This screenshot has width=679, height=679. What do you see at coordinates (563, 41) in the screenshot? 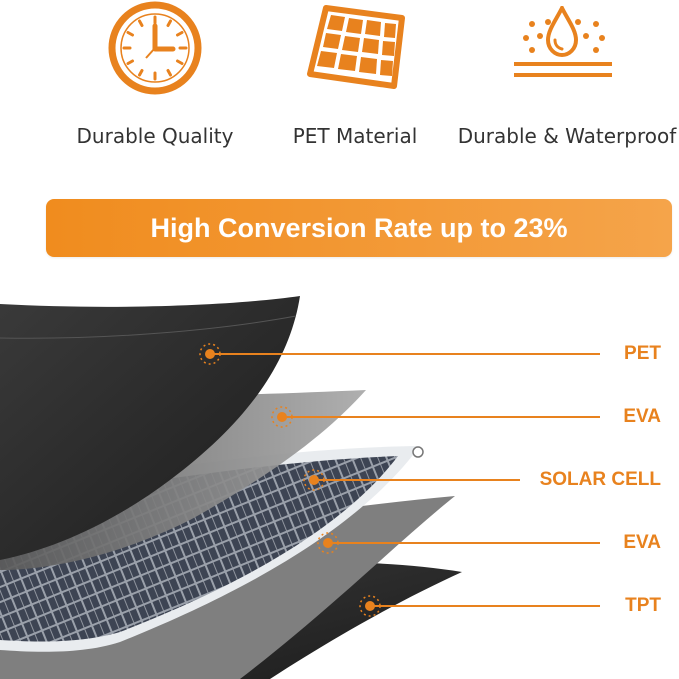
I see `water-drop-icon` at bounding box center [563, 41].